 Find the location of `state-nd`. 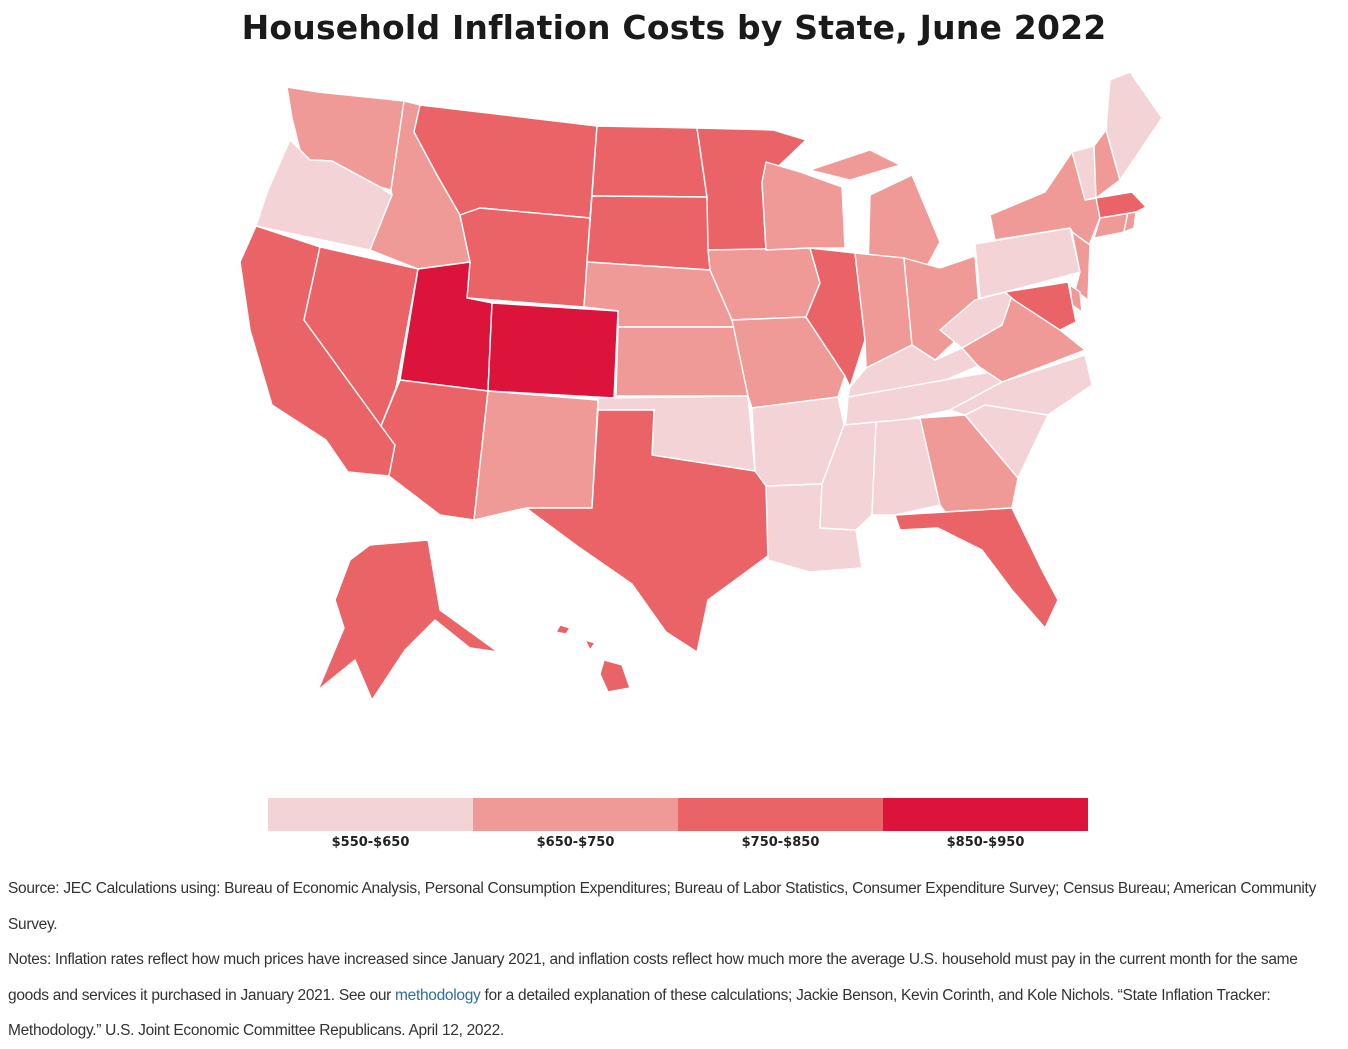

state-nd is located at coordinates (649, 161).